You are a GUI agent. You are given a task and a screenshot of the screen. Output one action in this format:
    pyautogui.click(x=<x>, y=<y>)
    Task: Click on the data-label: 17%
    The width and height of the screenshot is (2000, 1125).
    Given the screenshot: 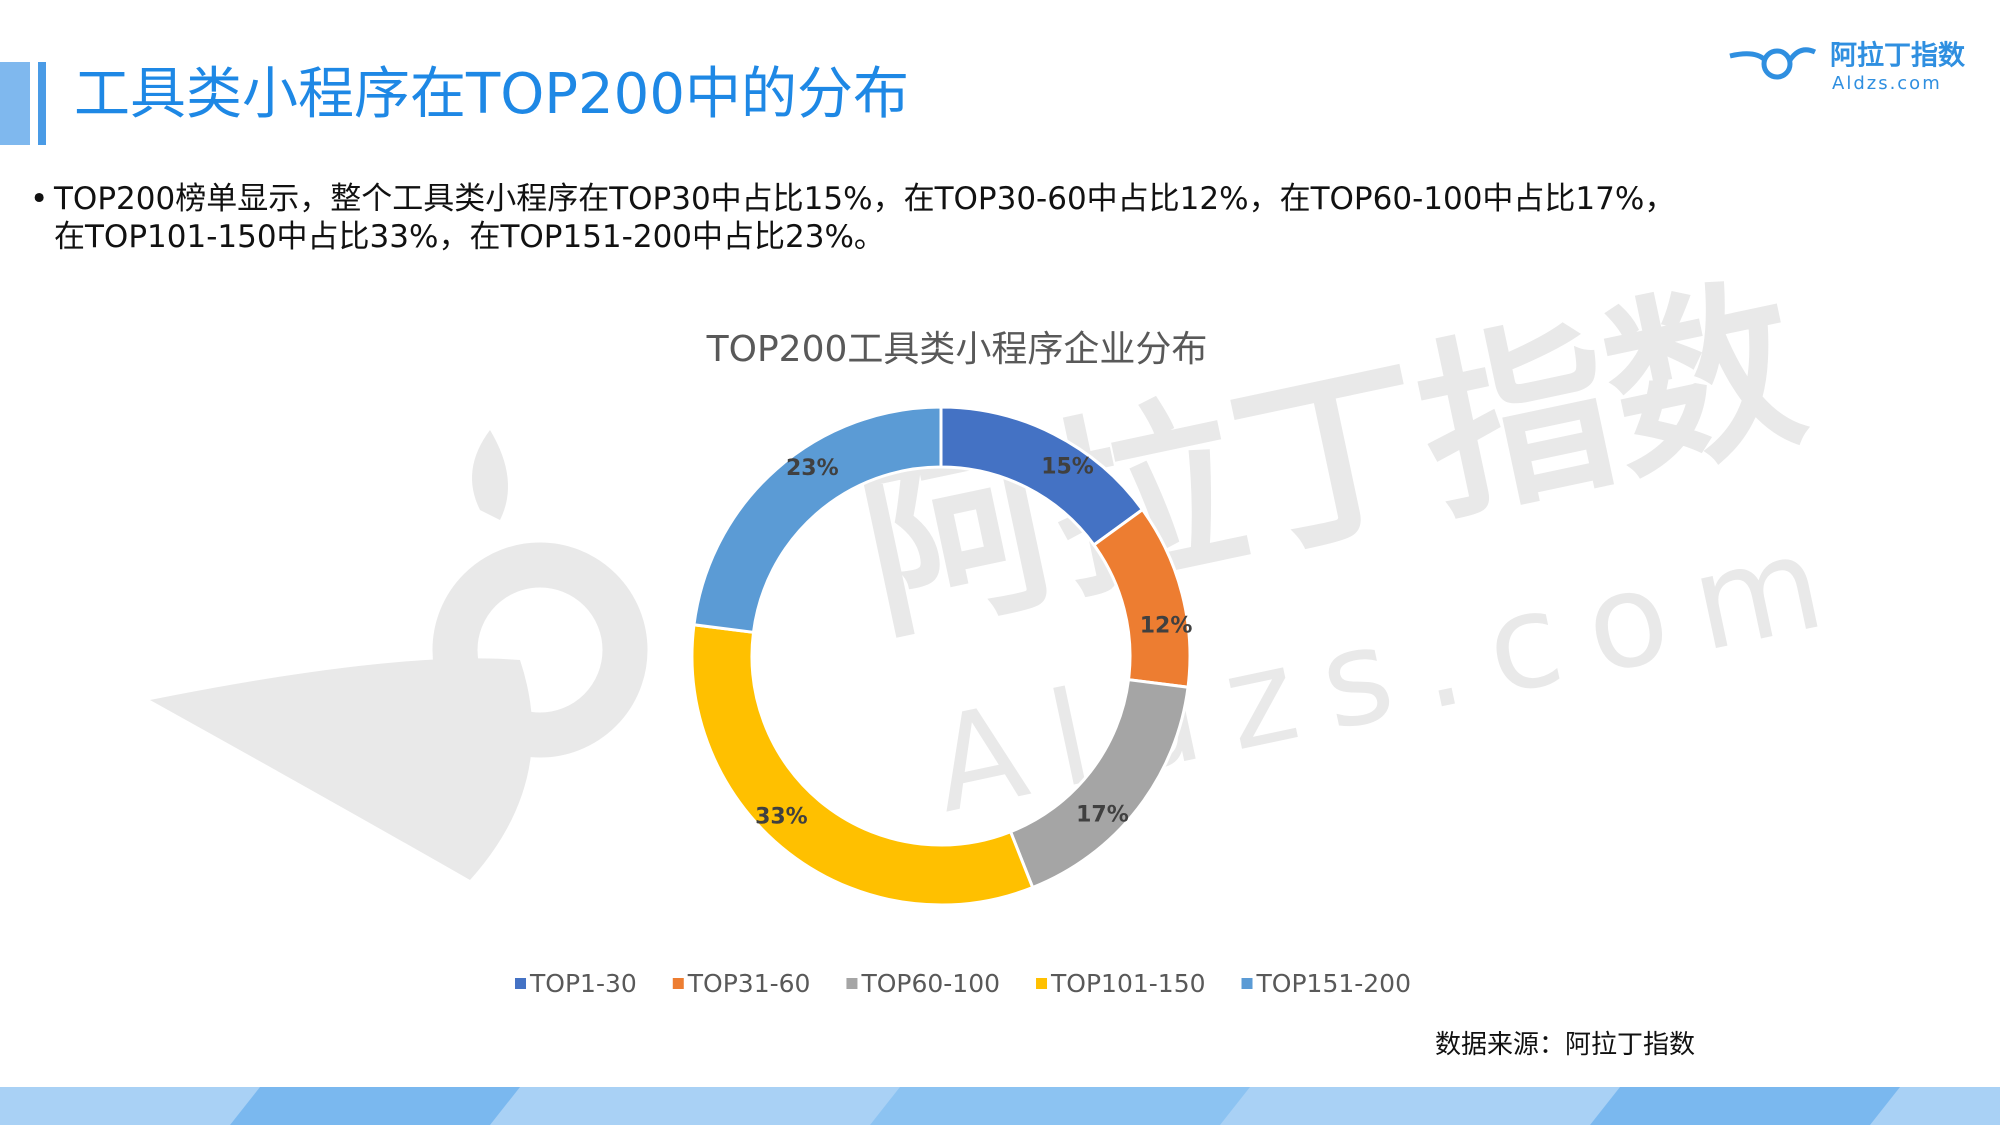 What is the action you would take?
    pyautogui.click(x=1102, y=815)
    